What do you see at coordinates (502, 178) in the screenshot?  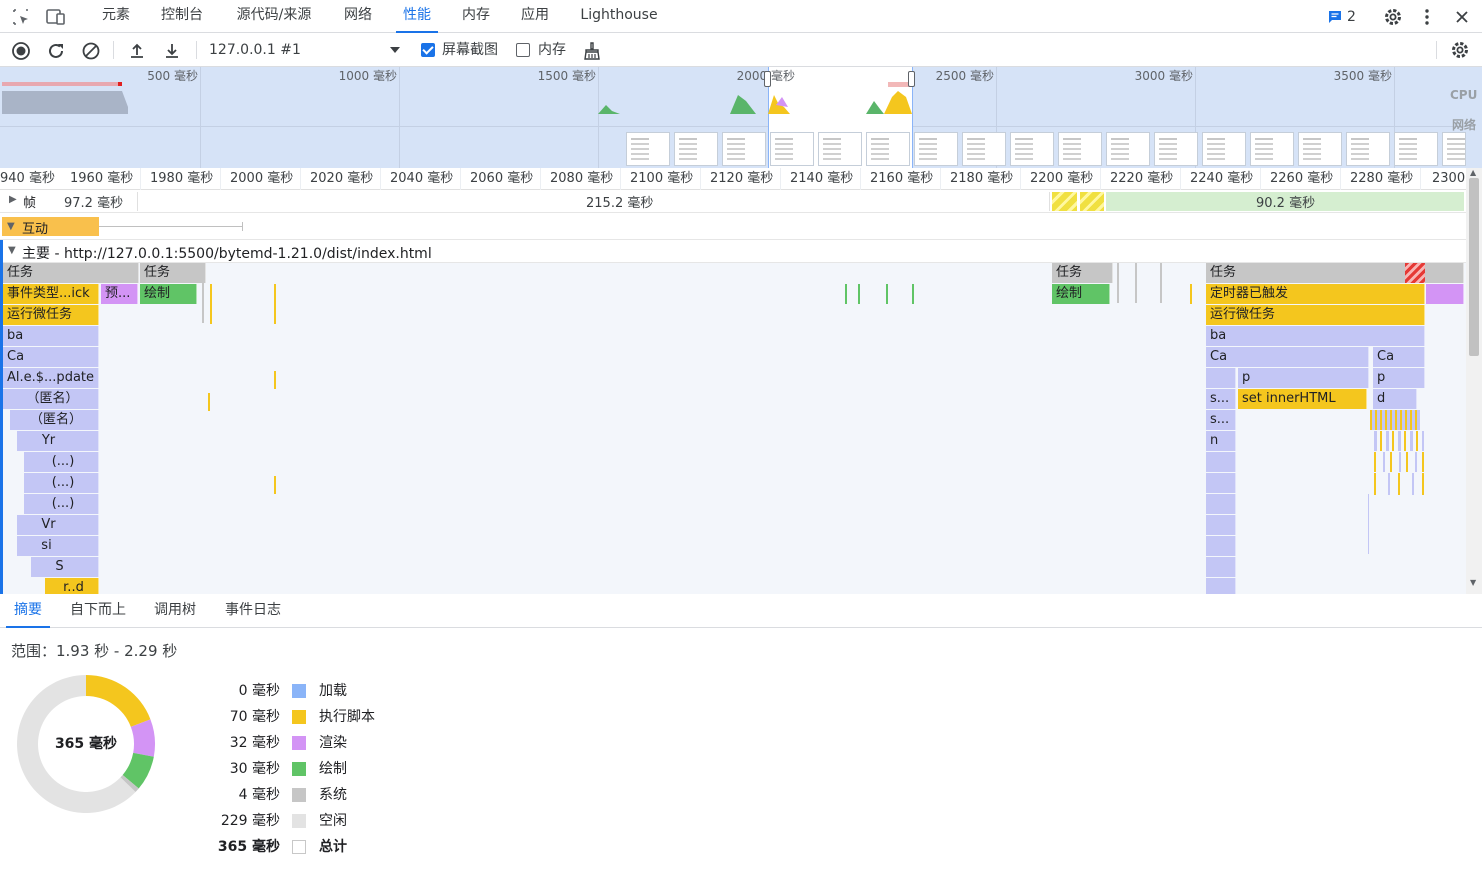 I see `ruler-tick: 2060 毫秒` at bounding box center [502, 178].